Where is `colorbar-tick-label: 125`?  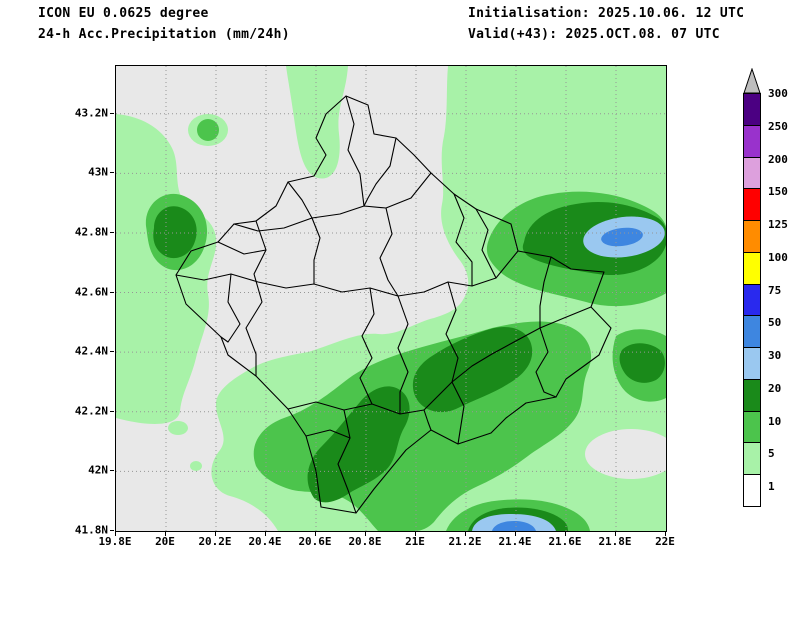
colorbar-tick-label: 125 is located at coordinates (778, 225).